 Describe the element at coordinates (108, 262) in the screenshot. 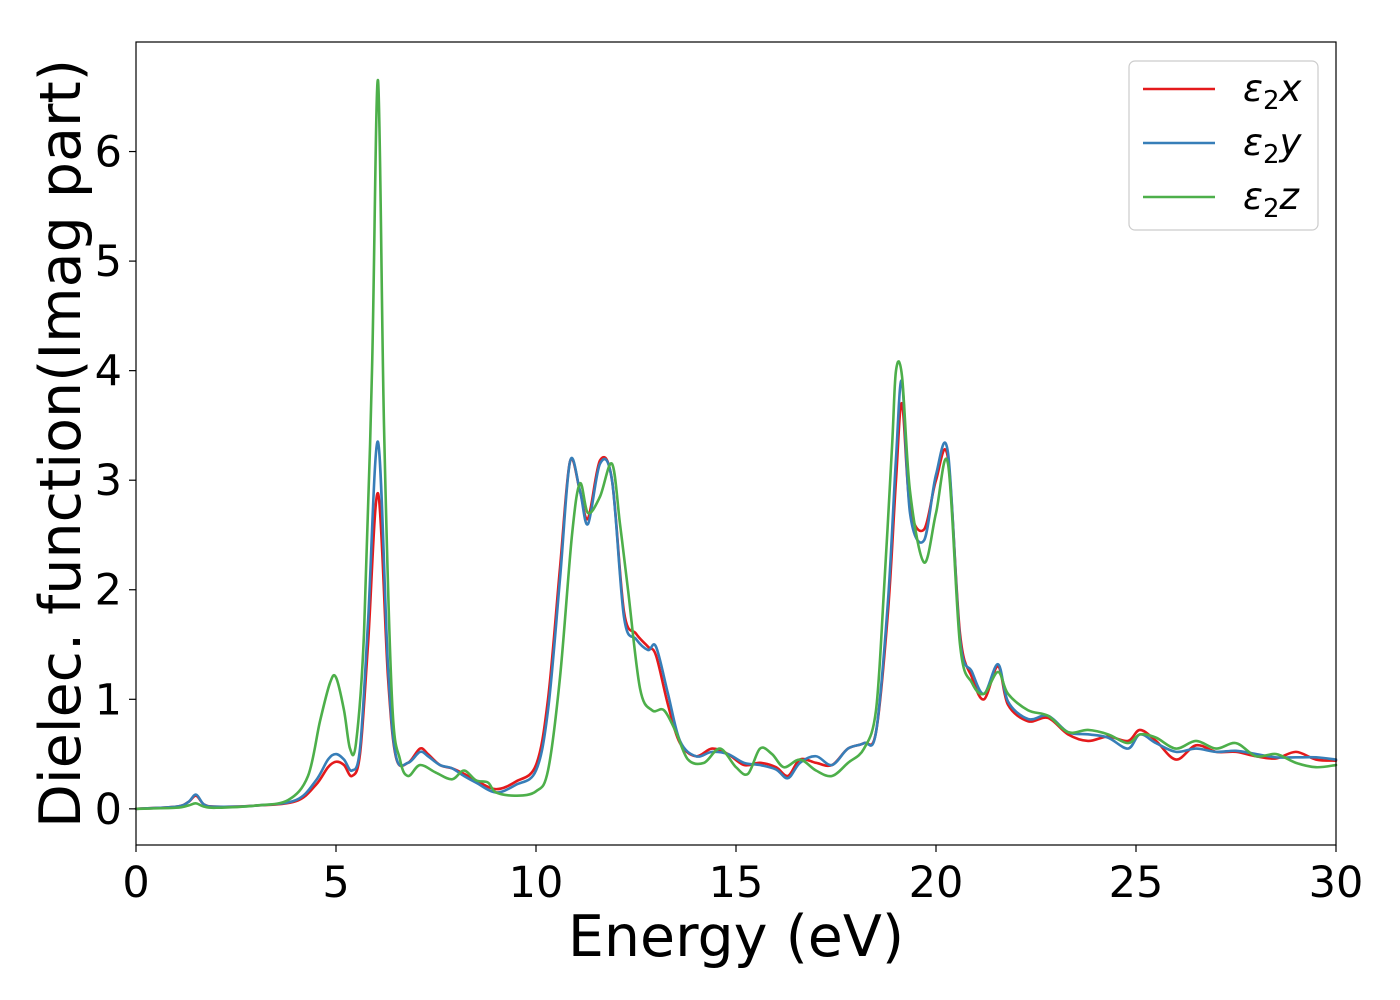

I see `y-tick-label: 5` at that location.